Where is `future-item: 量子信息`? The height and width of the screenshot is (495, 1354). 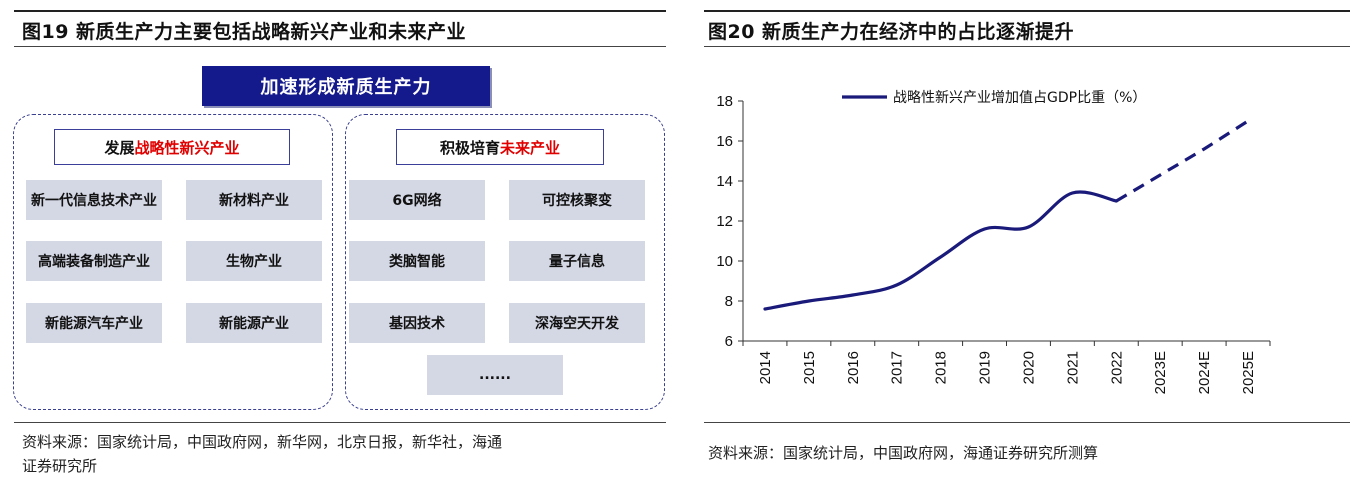
future-item: 量子信息 is located at coordinates (577, 261).